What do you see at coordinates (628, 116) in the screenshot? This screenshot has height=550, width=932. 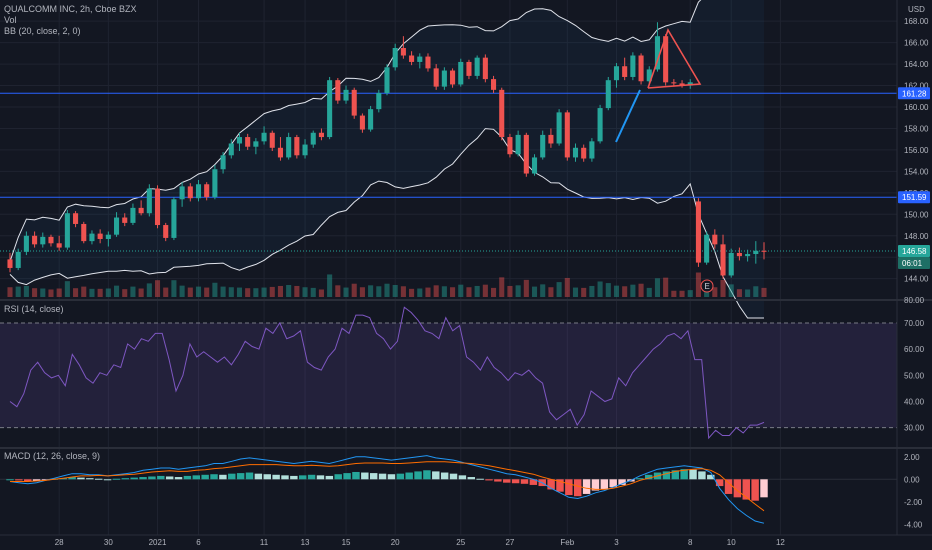 I see `trend-line-drawing` at bounding box center [628, 116].